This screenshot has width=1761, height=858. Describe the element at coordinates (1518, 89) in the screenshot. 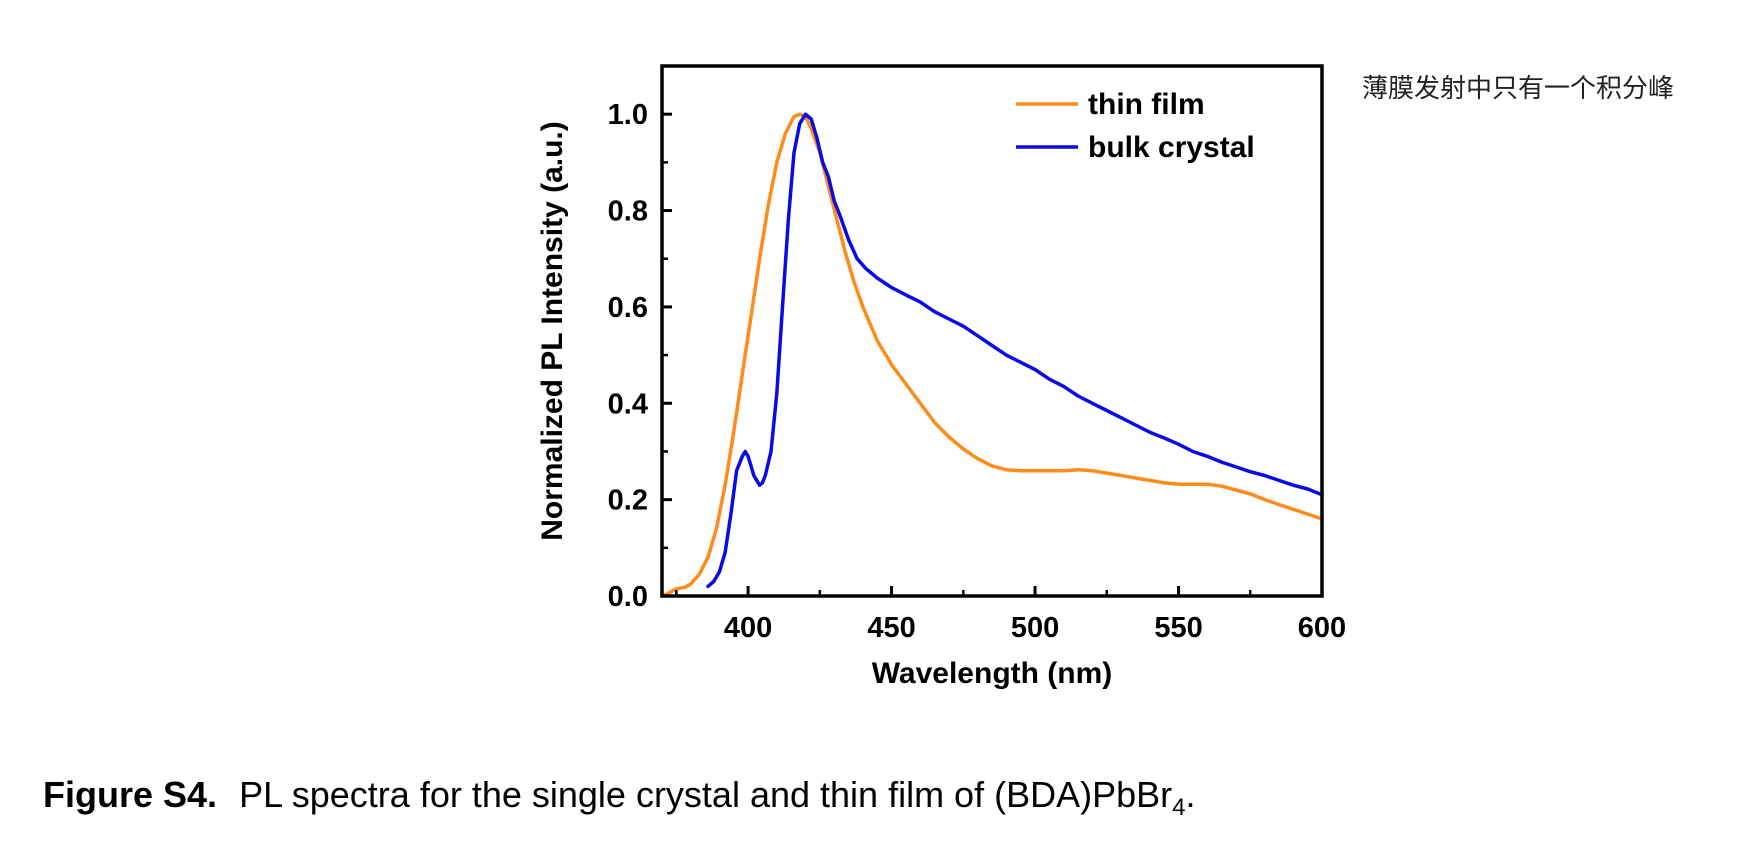

I see `annotation-note: 薄膜发射中只有一个积分峰` at that location.